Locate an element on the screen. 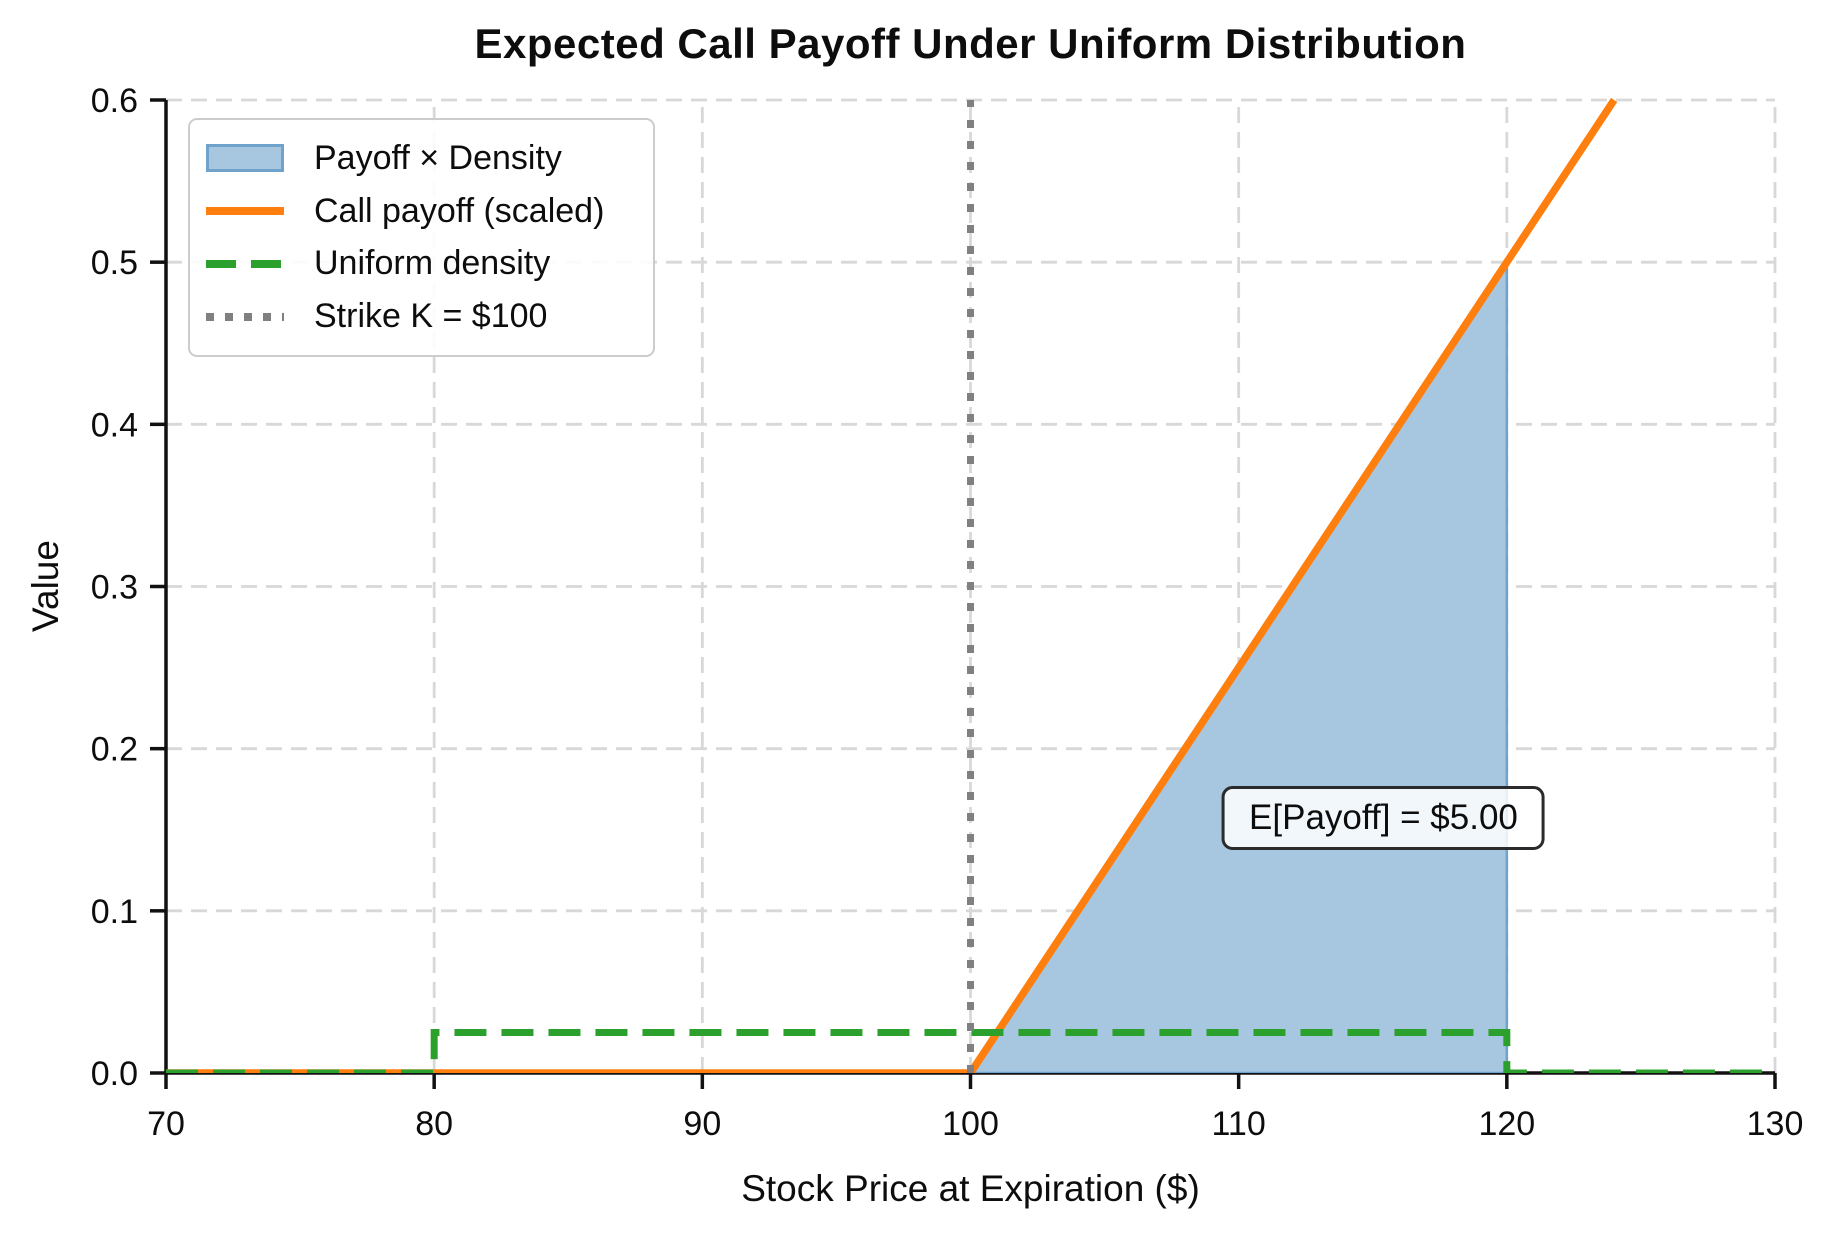 The width and height of the screenshot is (1834, 1234). x-axis-label: Stock Price at Expiration ($) is located at coordinates (970, 1188).